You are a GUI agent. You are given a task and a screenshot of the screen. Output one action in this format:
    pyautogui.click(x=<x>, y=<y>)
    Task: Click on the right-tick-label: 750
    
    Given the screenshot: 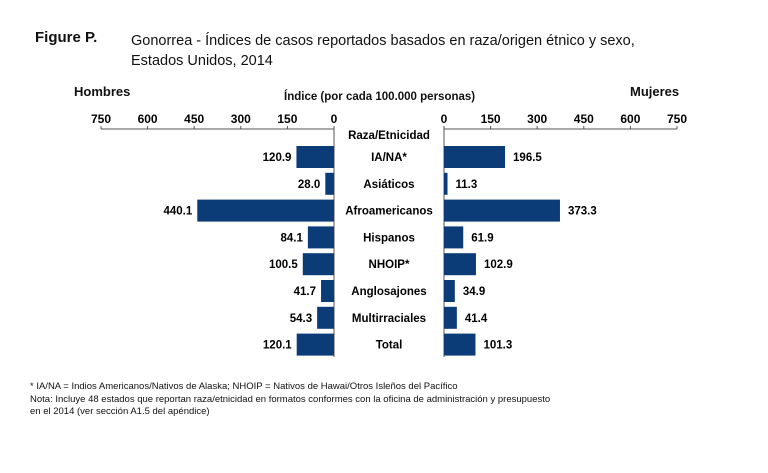 What is the action you would take?
    pyautogui.click(x=677, y=119)
    